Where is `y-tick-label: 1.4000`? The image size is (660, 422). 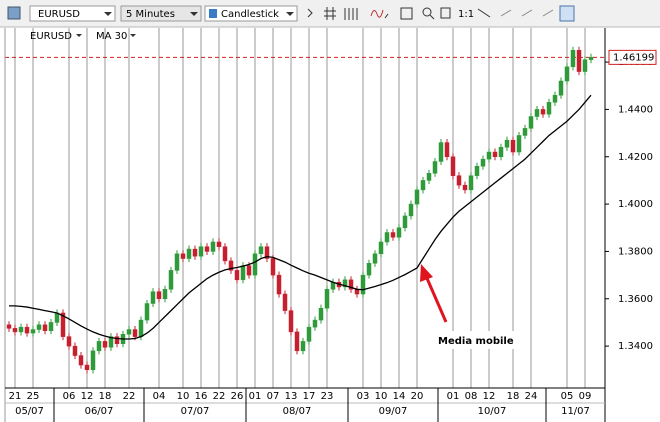 y-tick-label: 1.4000 is located at coordinates (635, 204).